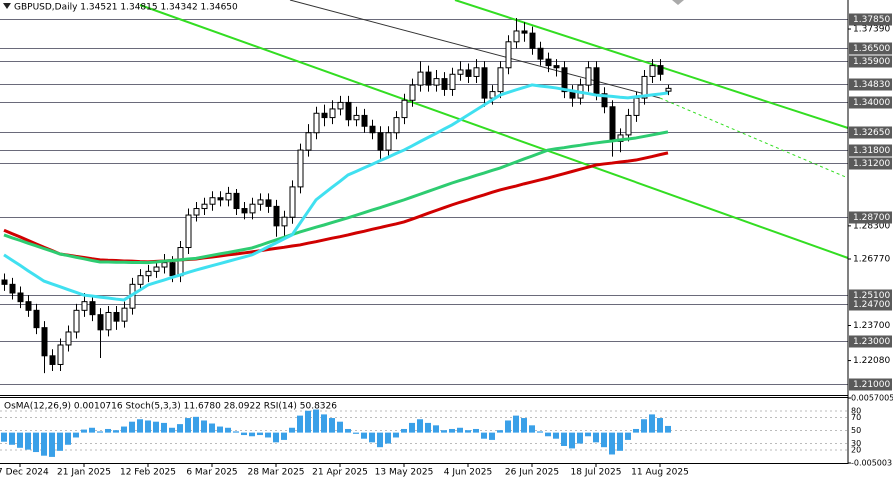 This screenshot has height=480, width=893. What do you see at coordinates (871, 103) in the screenshot?
I see `level-label: 1.34000` at bounding box center [871, 103].